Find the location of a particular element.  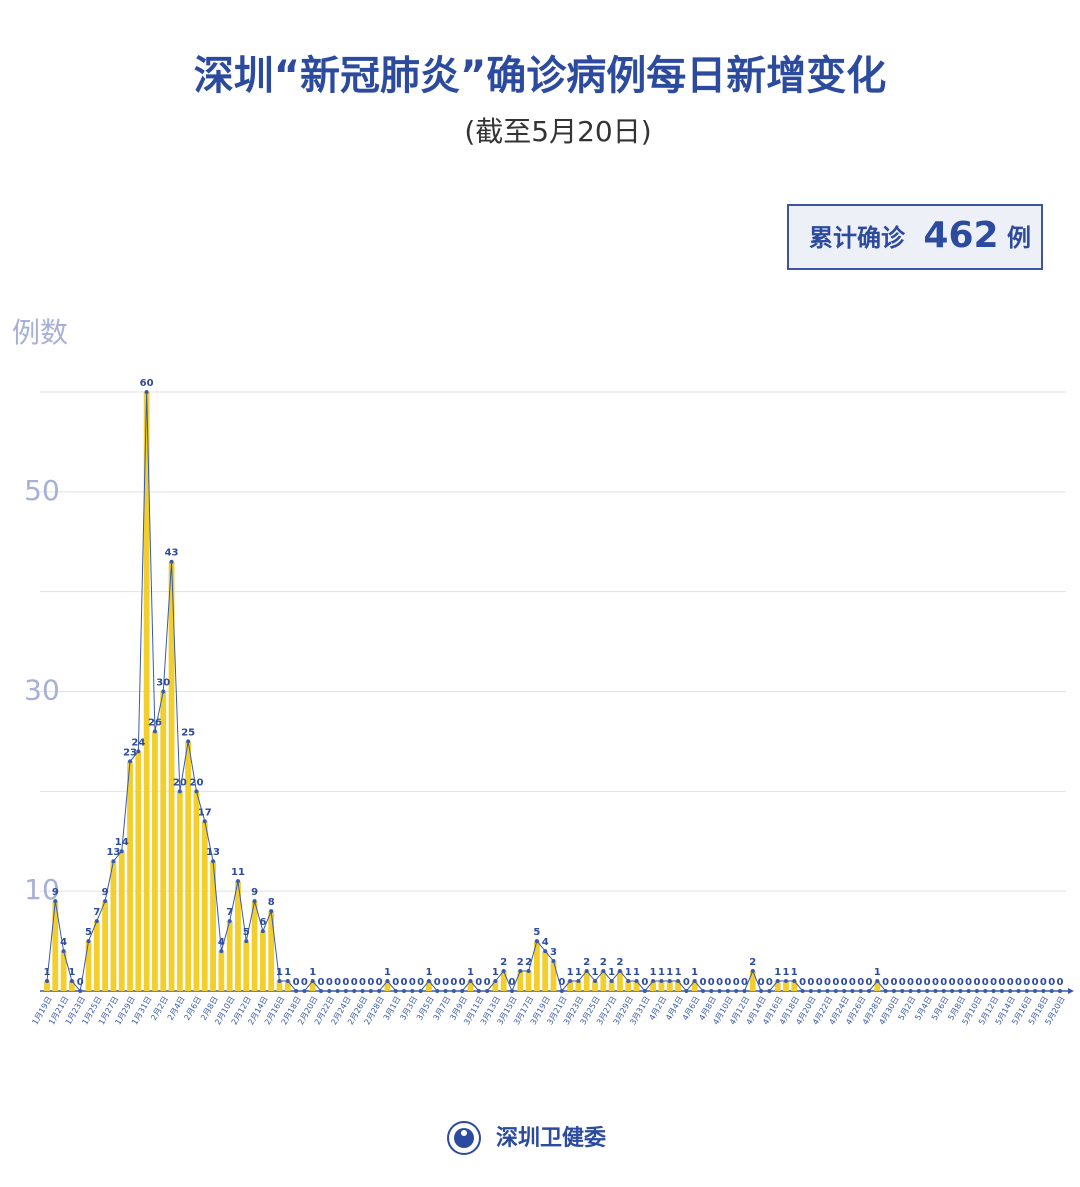

data-label: 4 is located at coordinates (221, 942).